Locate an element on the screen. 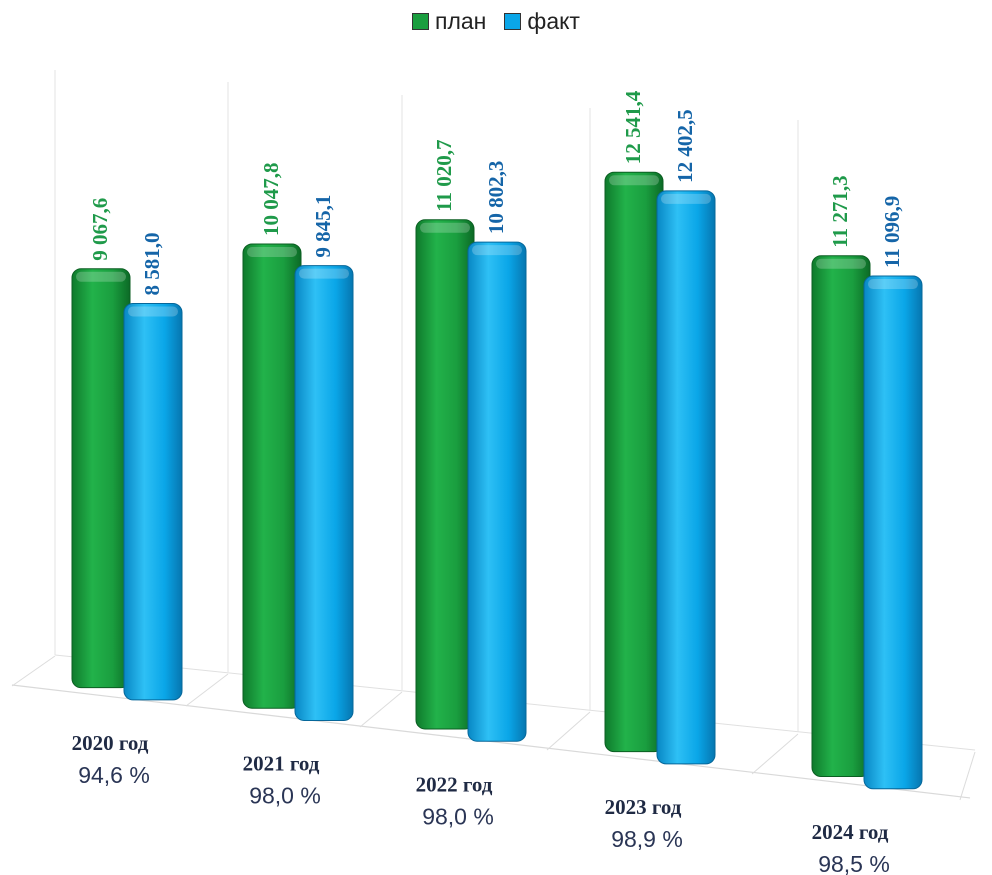 The image size is (992, 875). data-label-plan: 11 271,3 is located at coordinates (840, 211).